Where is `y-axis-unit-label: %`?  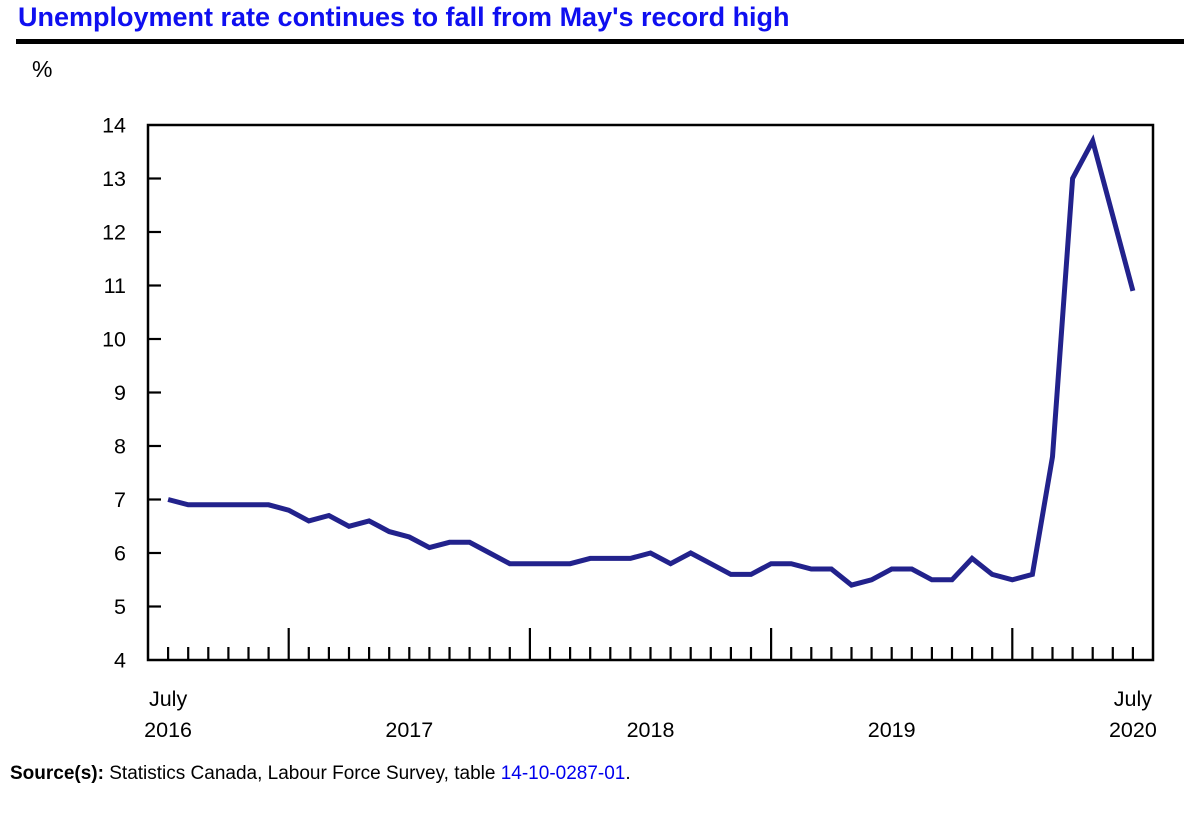 y-axis-unit-label: % is located at coordinates (42, 69).